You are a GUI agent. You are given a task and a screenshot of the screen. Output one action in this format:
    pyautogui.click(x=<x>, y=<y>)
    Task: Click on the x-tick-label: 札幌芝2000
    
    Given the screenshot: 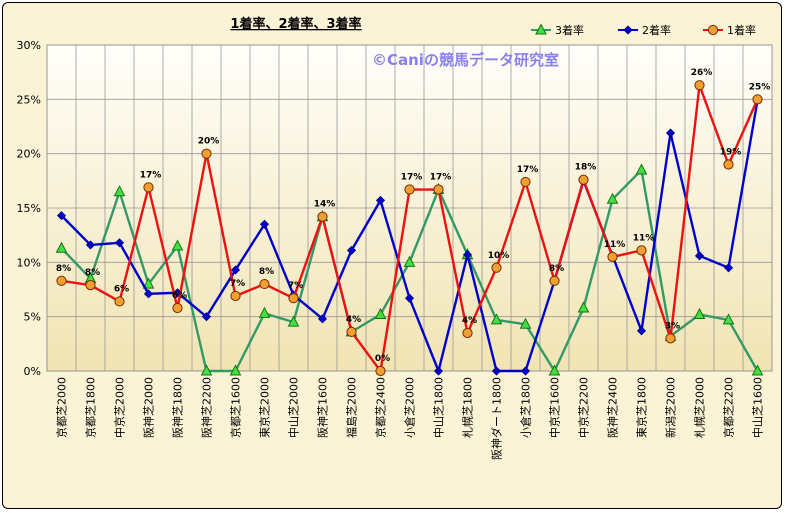 What is the action you would take?
    pyautogui.click(x=700, y=407)
    